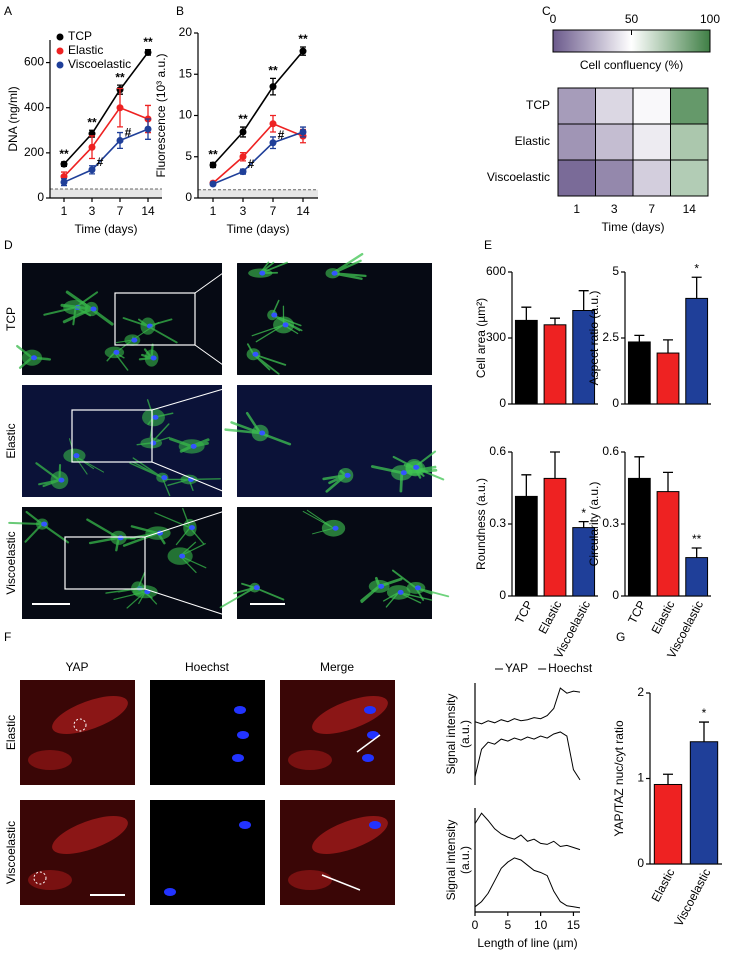 This screenshot has width=730, height=966. What do you see at coordinates (574, 925) in the screenshot?
I see `x-tick-label: 15` at bounding box center [574, 925].